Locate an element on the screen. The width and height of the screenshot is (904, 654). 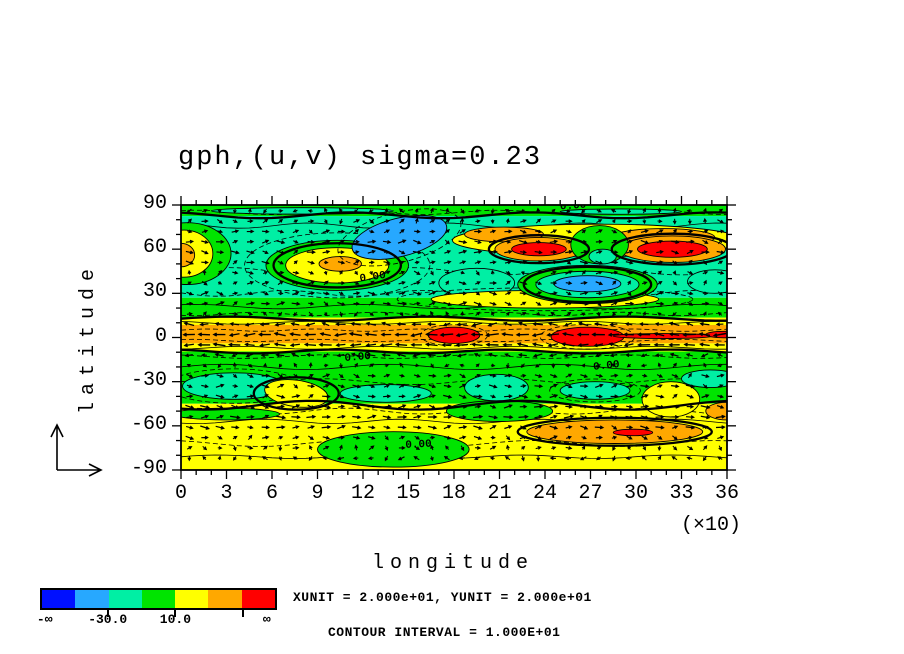
y-tick-label: 0 is located at coordinates (160, 336).